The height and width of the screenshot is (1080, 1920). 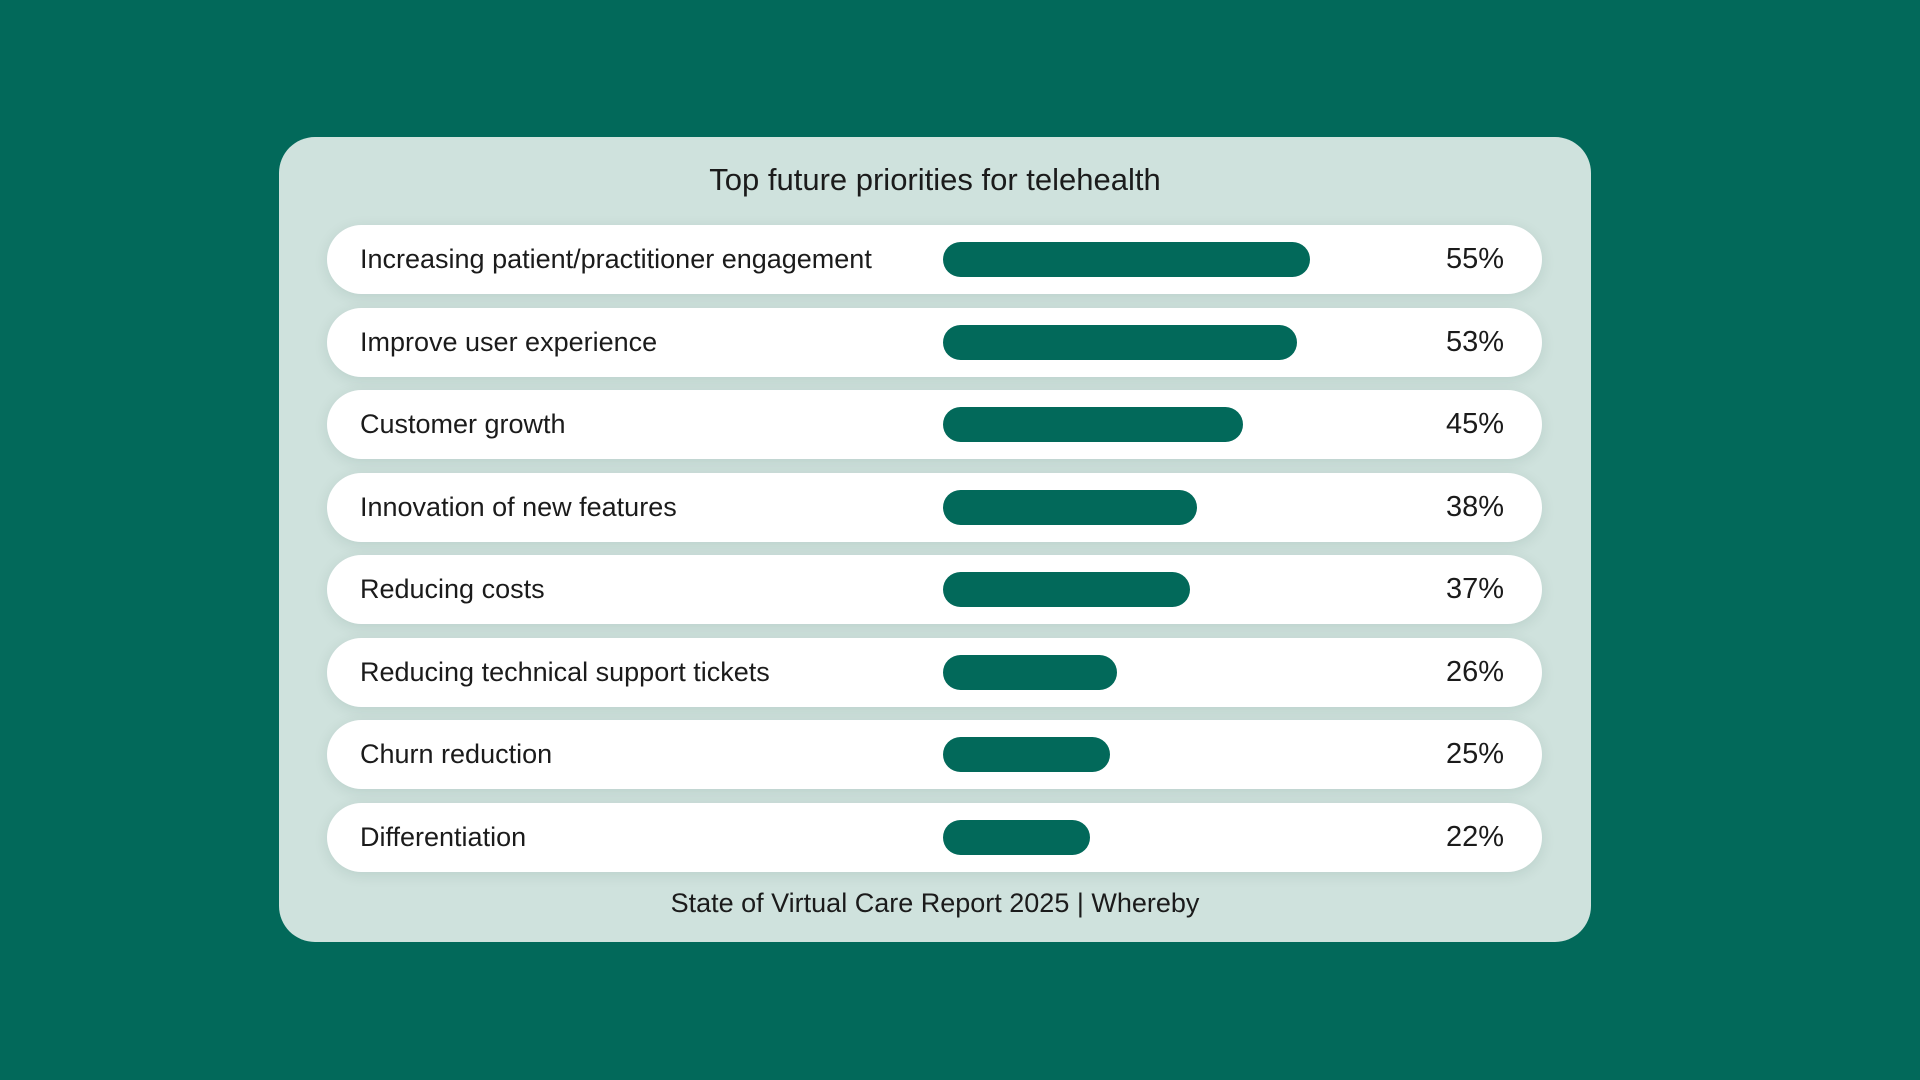 I want to click on category-label: Reducing costs, so click(x=452, y=589).